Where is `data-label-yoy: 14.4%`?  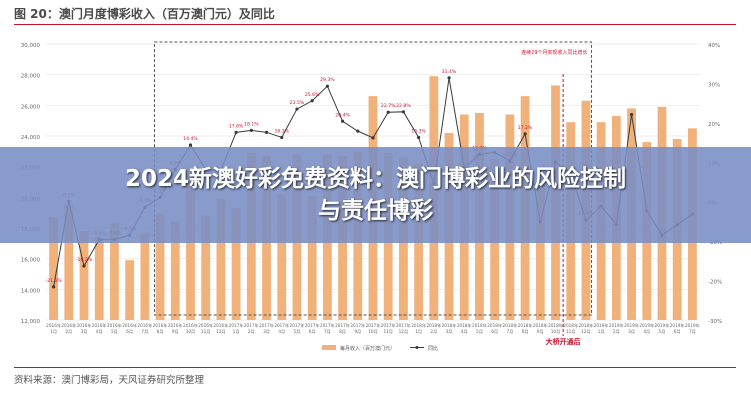
data-label-yoy: 14.4% is located at coordinates (190, 139).